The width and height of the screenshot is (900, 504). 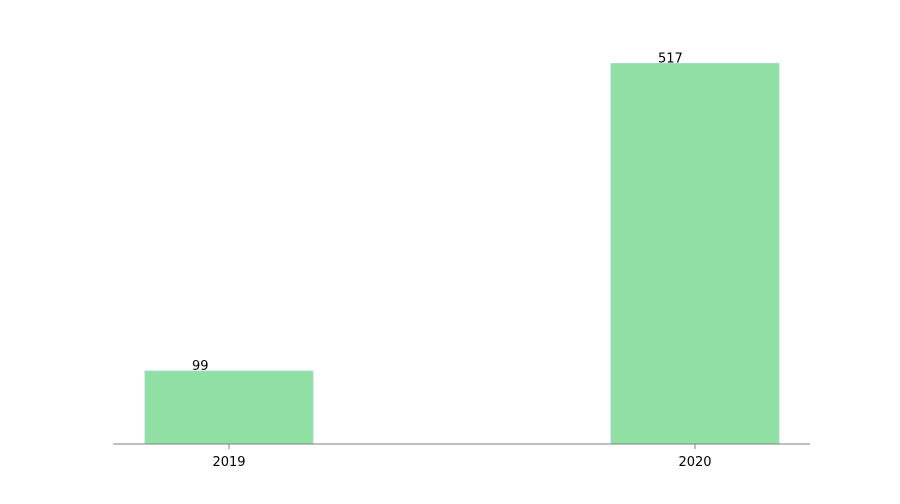 What do you see at coordinates (229, 407) in the screenshot?
I see `bar-2019` at bounding box center [229, 407].